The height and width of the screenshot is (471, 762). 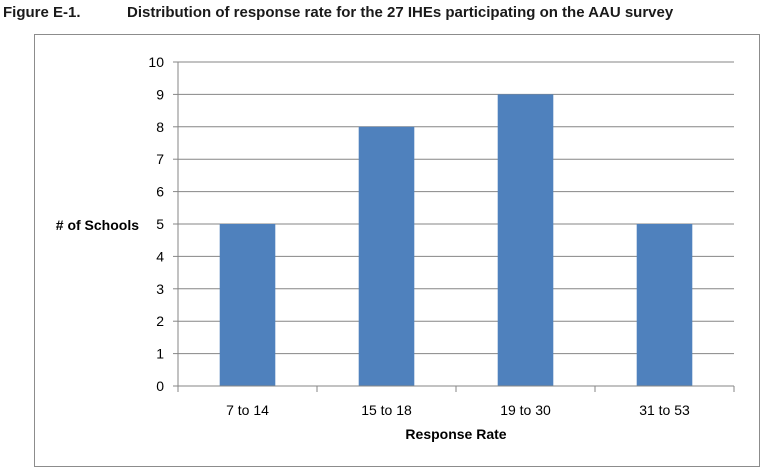 I want to click on y-tick-label: 8, so click(x=160, y=127).